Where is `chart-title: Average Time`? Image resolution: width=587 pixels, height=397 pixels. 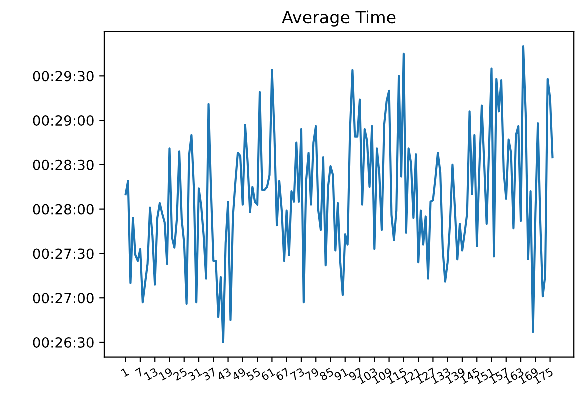 chart-title: Average Time is located at coordinates (339, 18).